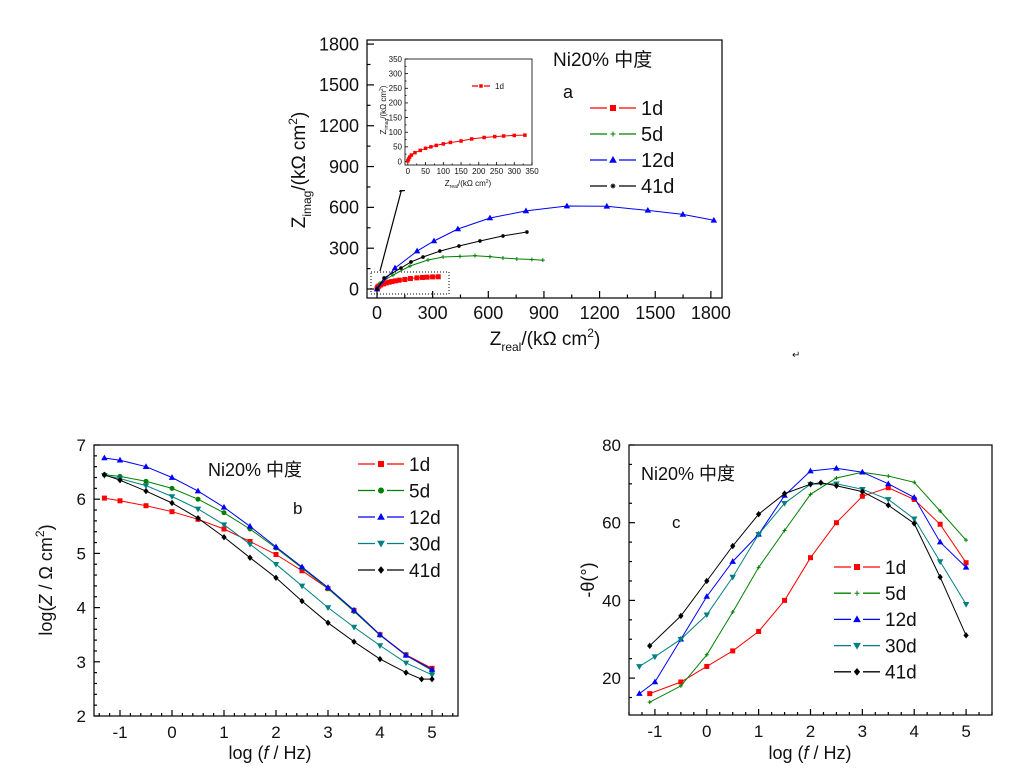 The height and width of the screenshot is (778, 1013). What do you see at coordinates (396, 117) in the screenshot?
I see `inset-y-tick-label: 150` at bounding box center [396, 117].